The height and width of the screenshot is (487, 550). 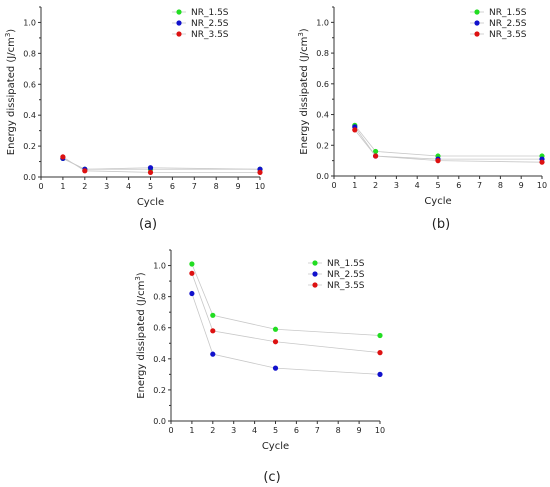 What do you see at coordinates (441, 224) in the screenshot?
I see `panel-label: (b)` at bounding box center [441, 224].